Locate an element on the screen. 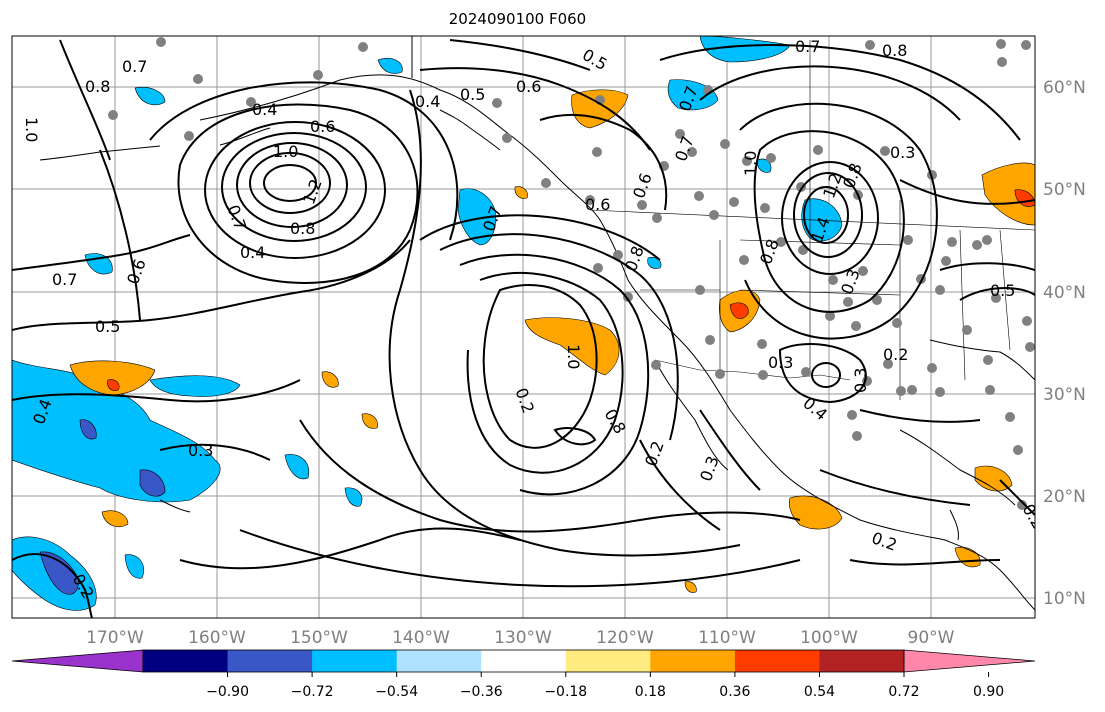 Image resolution: width=1105 pixels, height=712 pixels. colorbar-tick-label: −0.90 is located at coordinates (227, 692).